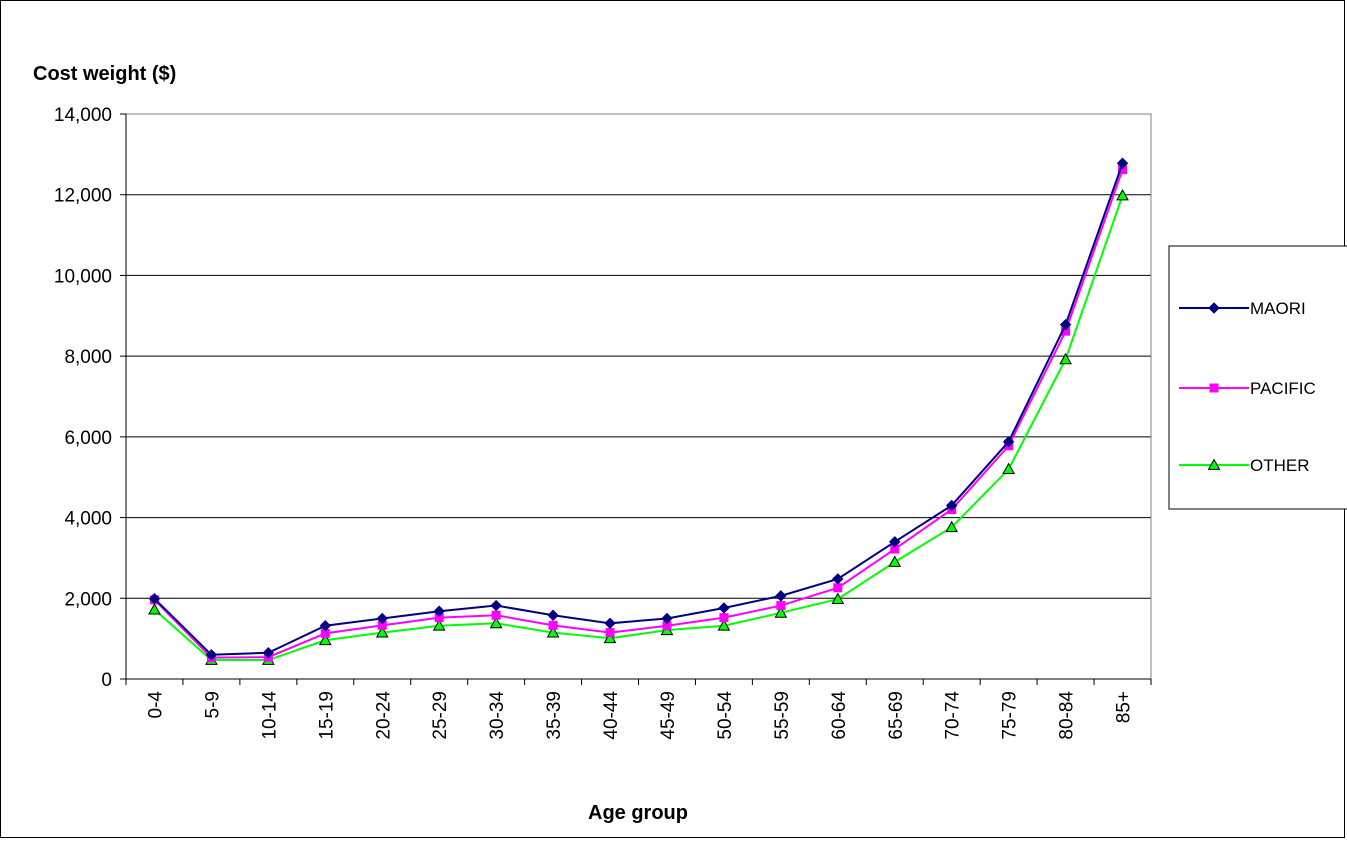  Describe the element at coordinates (104, 74) in the screenshot. I see `y-axis-title: Cost weight ($)` at that location.